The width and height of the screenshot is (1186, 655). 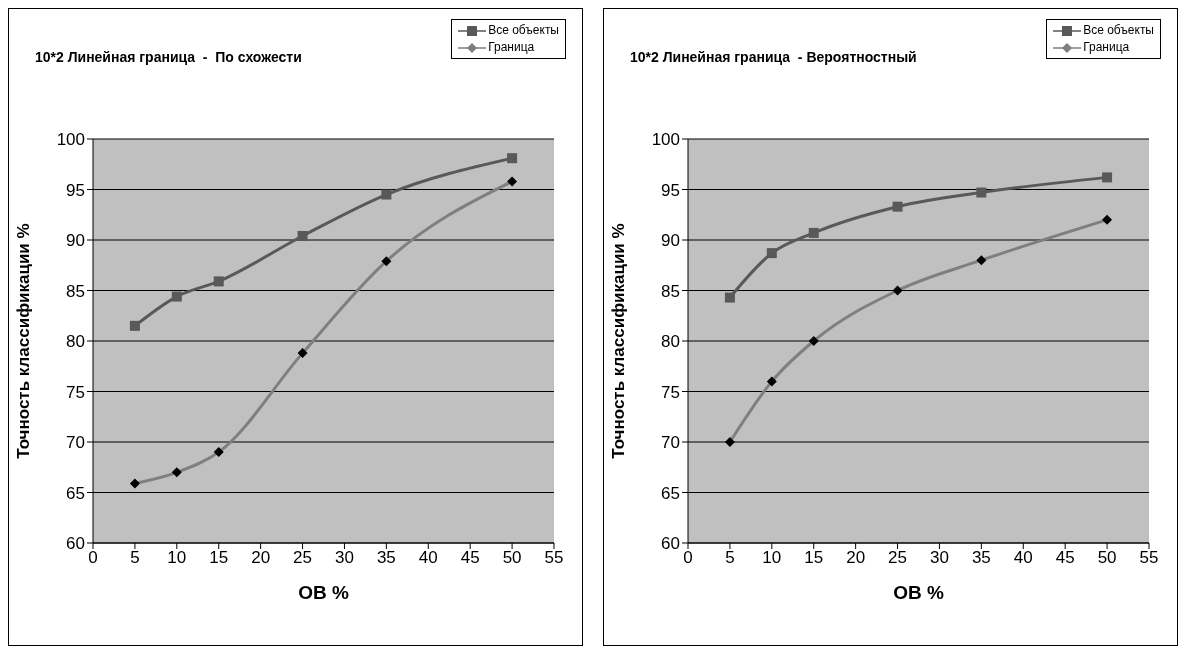 I want to click on chart-title: 10*2 Линейная граница - По схожести, so click(x=168, y=57).